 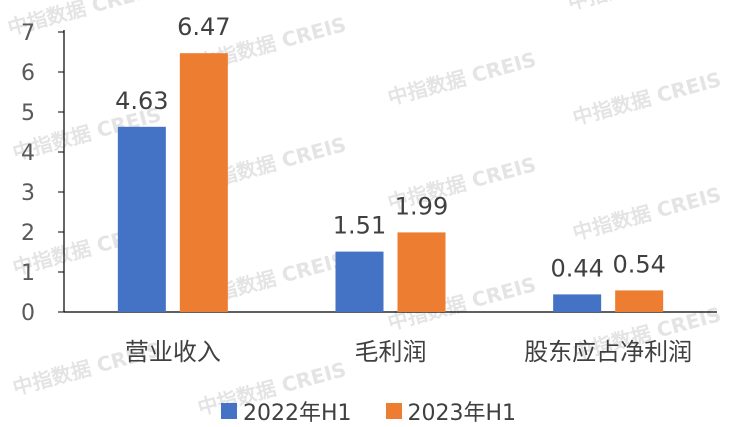 I want to click on data-label: 0.54, so click(x=638, y=264).